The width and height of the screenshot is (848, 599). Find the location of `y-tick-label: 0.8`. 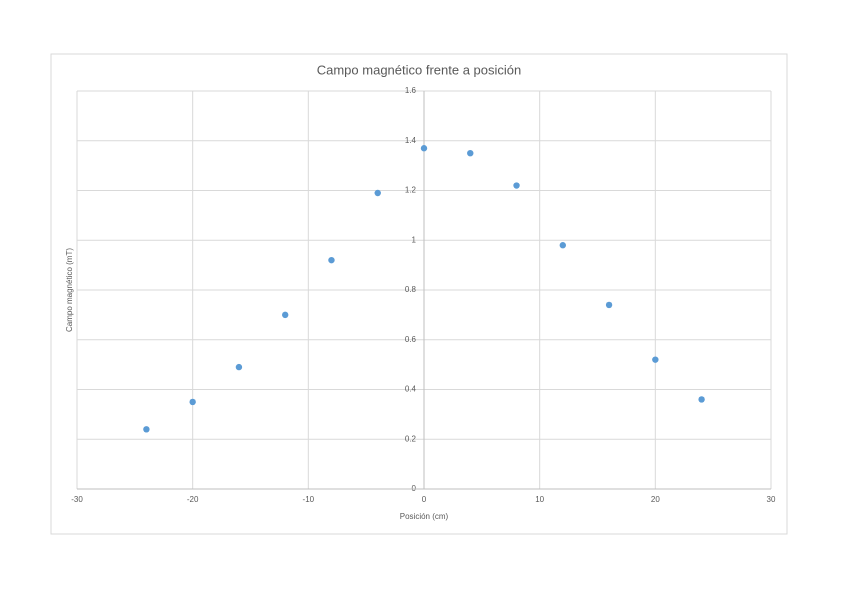

y-tick-label: 0.8 is located at coordinates (411, 289).